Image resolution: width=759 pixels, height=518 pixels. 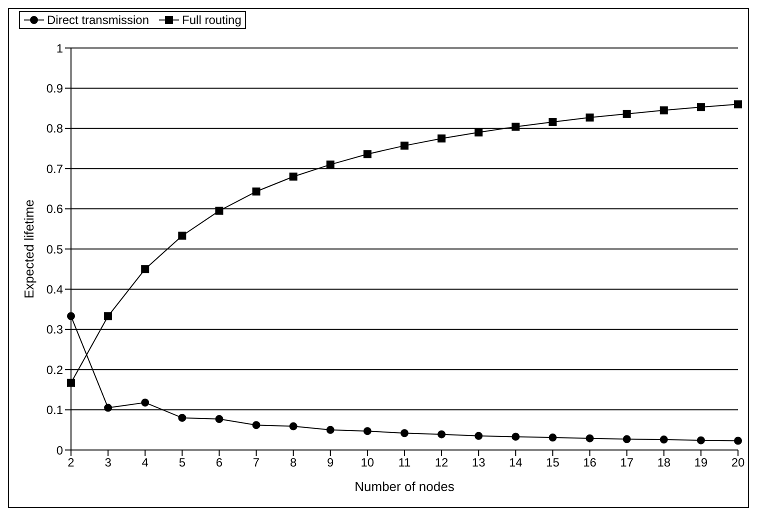 What do you see at coordinates (55, 289) in the screenshot?
I see `y-tick-label: 0.4` at bounding box center [55, 289].